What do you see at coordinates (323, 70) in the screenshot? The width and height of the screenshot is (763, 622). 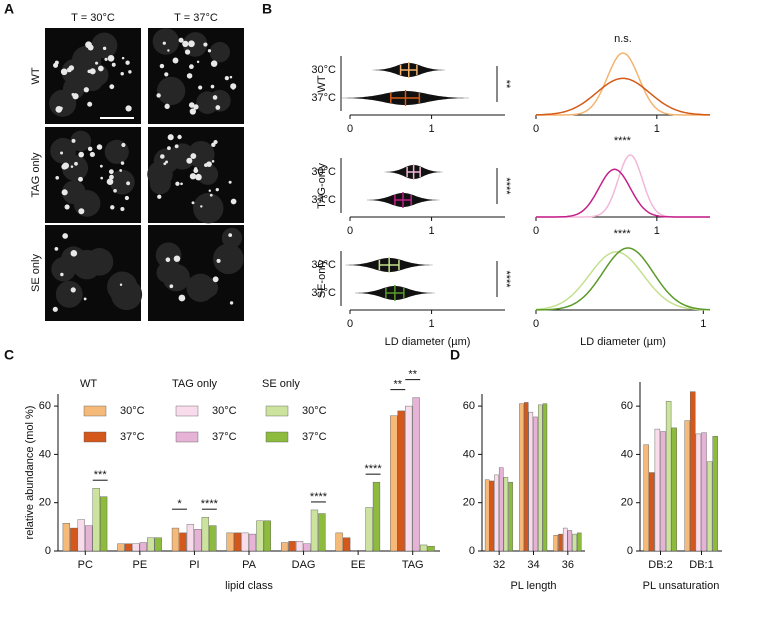 I see `series-label: 30°C` at bounding box center [323, 70].